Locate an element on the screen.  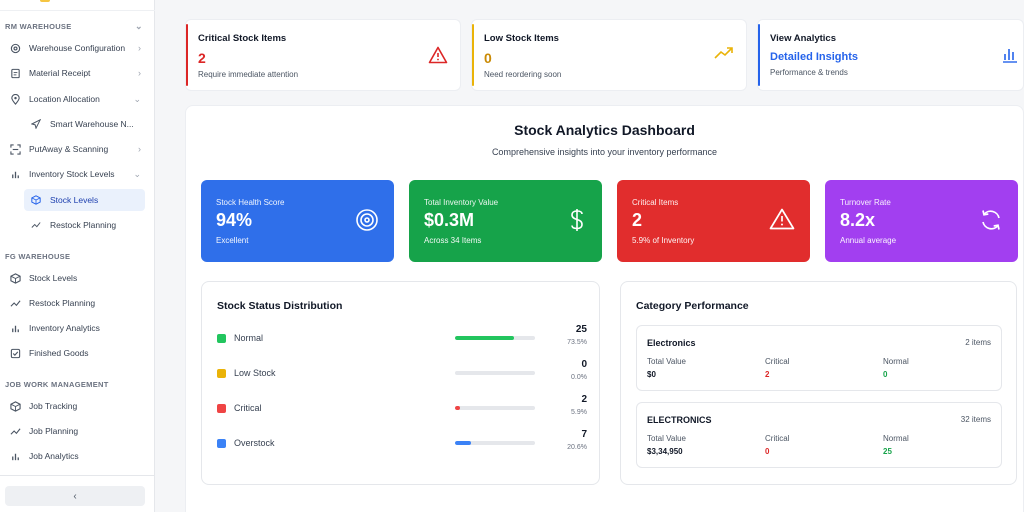
card-heading: Stock Status Distribution is located at coordinates (280, 306).